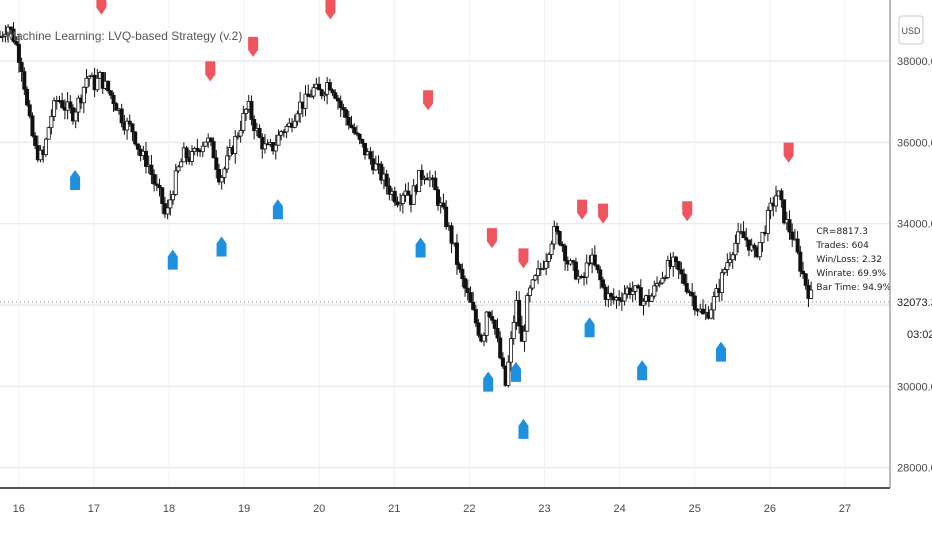 The height and width of the screenshot is (550, 932). What do you see at coordinates (94, 509) in the screenshot?
I see `x-tick-label: 17` at bounding box center [94, 509].